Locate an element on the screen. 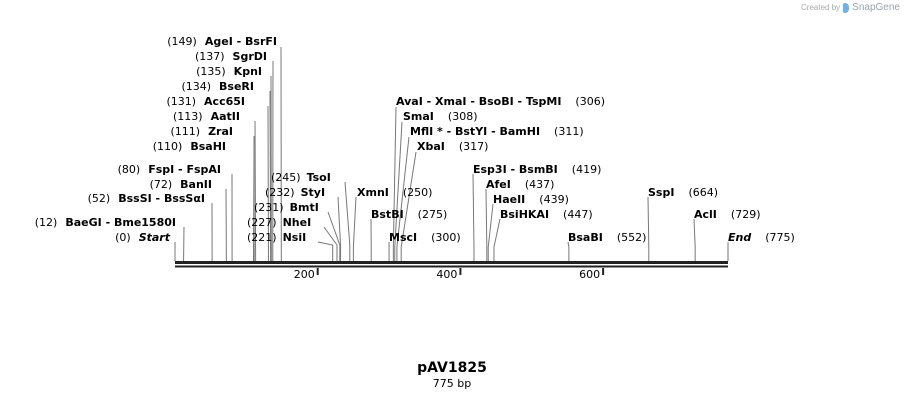 Image resolution: width=904 pixels, height=400 pixels. site-position: (437) is located at coordinates (540, 184).